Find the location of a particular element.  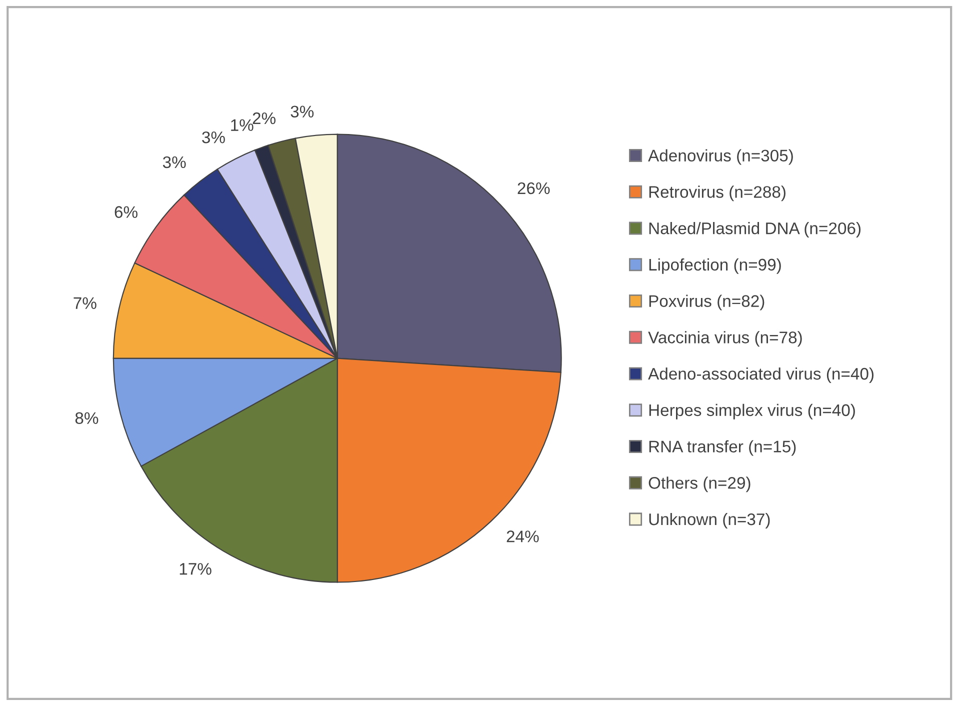

data-label: 17% is located at coordinates (196, 569).